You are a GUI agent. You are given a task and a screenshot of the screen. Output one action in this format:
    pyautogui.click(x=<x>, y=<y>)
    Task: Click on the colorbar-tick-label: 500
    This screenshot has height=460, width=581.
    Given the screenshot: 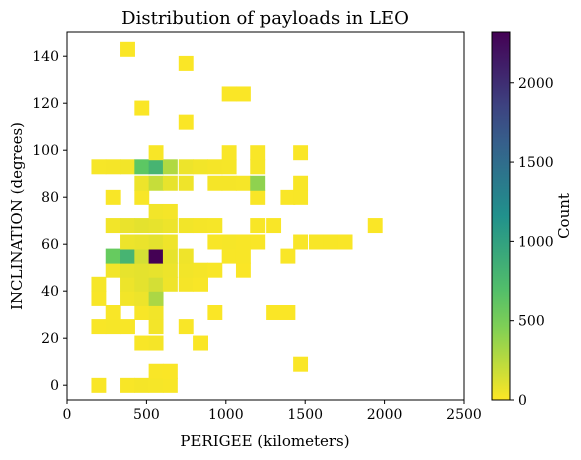 What is the action you would take?
    pyautogui.click(x=531, y=322)
    